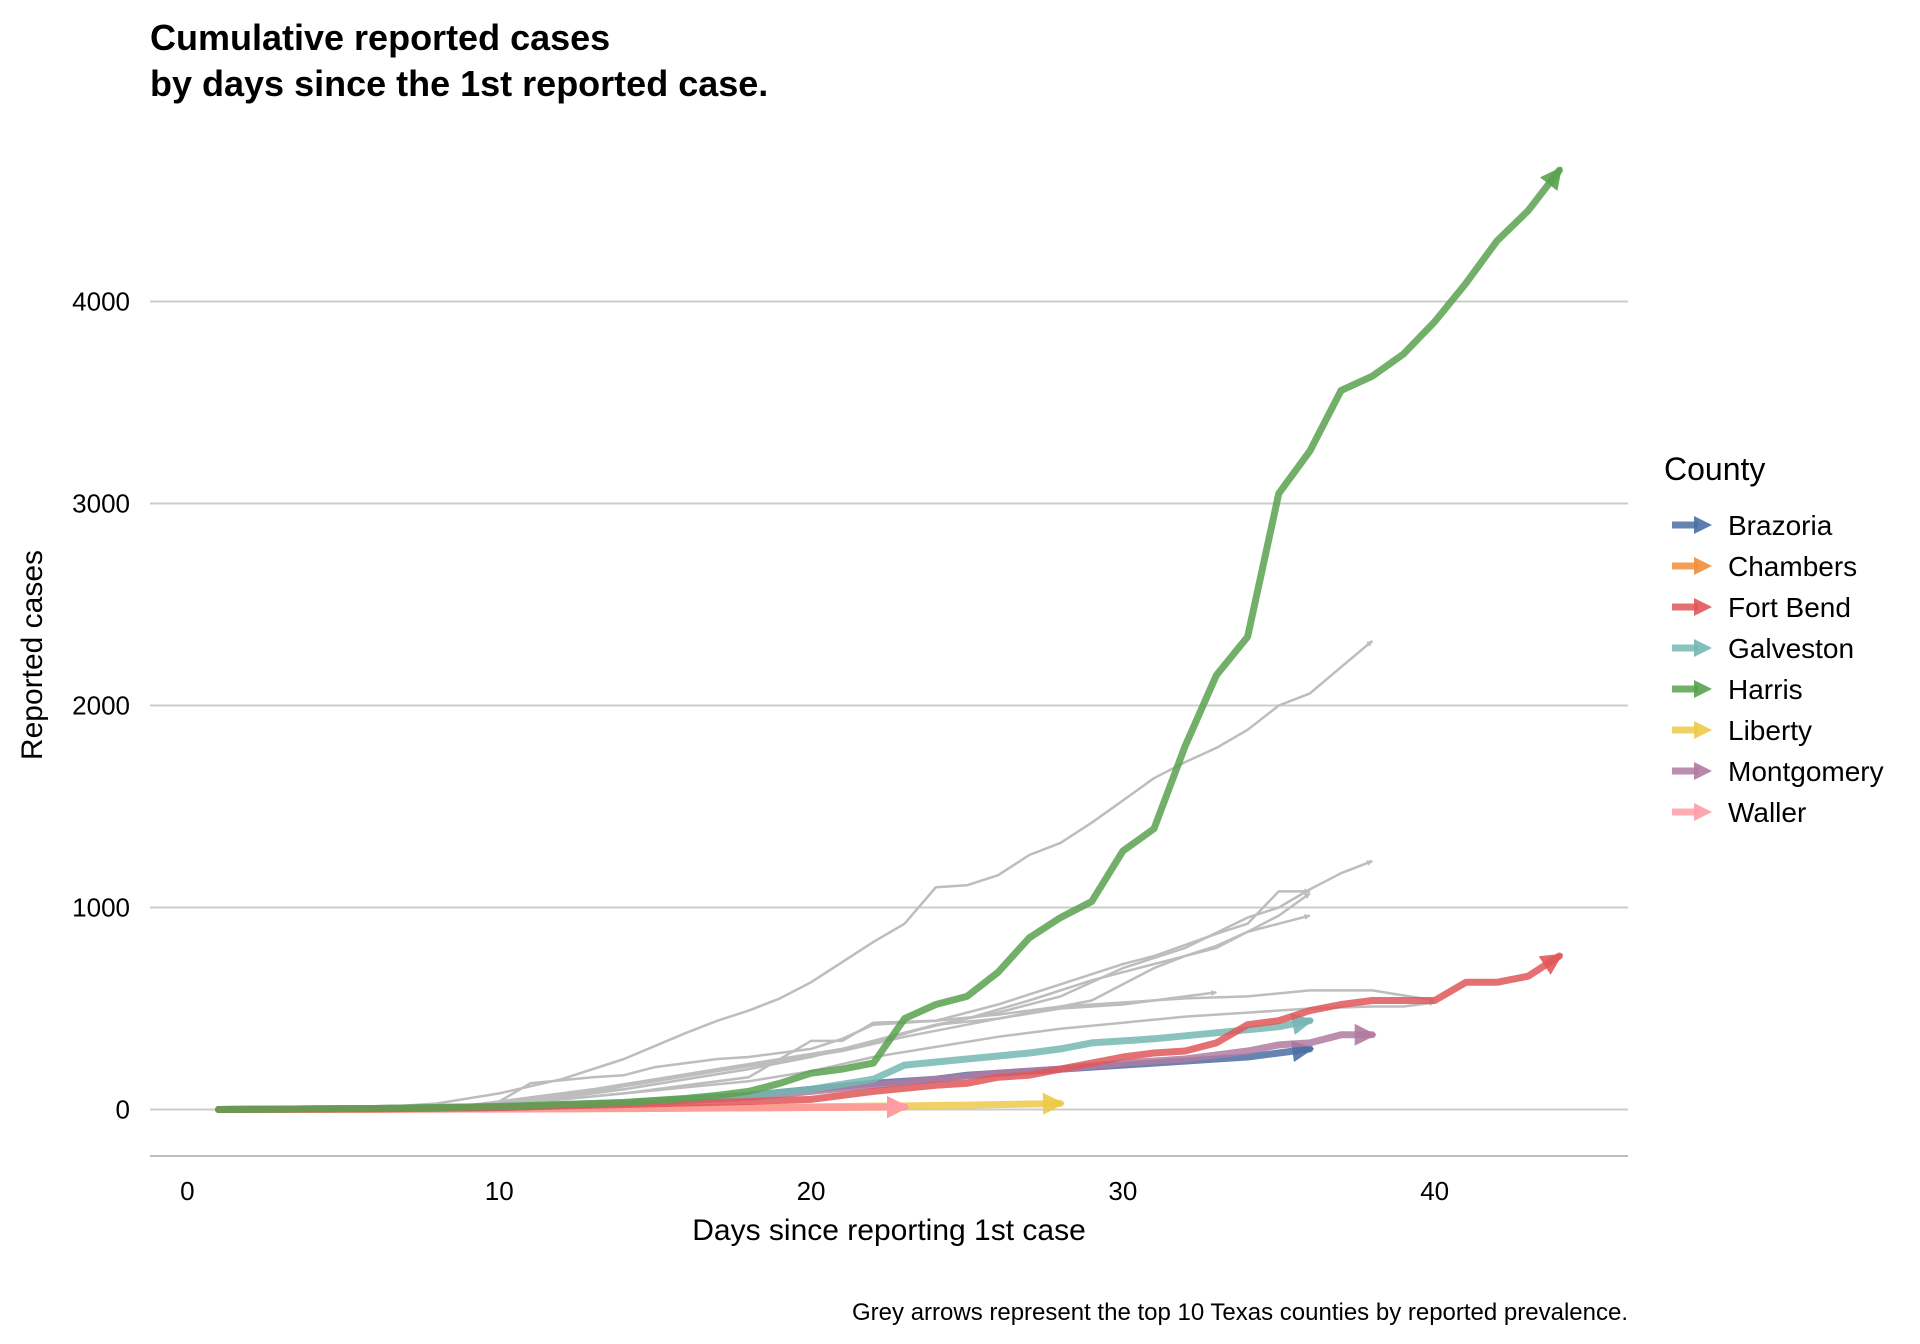  I want to click on legend-label: Harris, so click(1765, 689).